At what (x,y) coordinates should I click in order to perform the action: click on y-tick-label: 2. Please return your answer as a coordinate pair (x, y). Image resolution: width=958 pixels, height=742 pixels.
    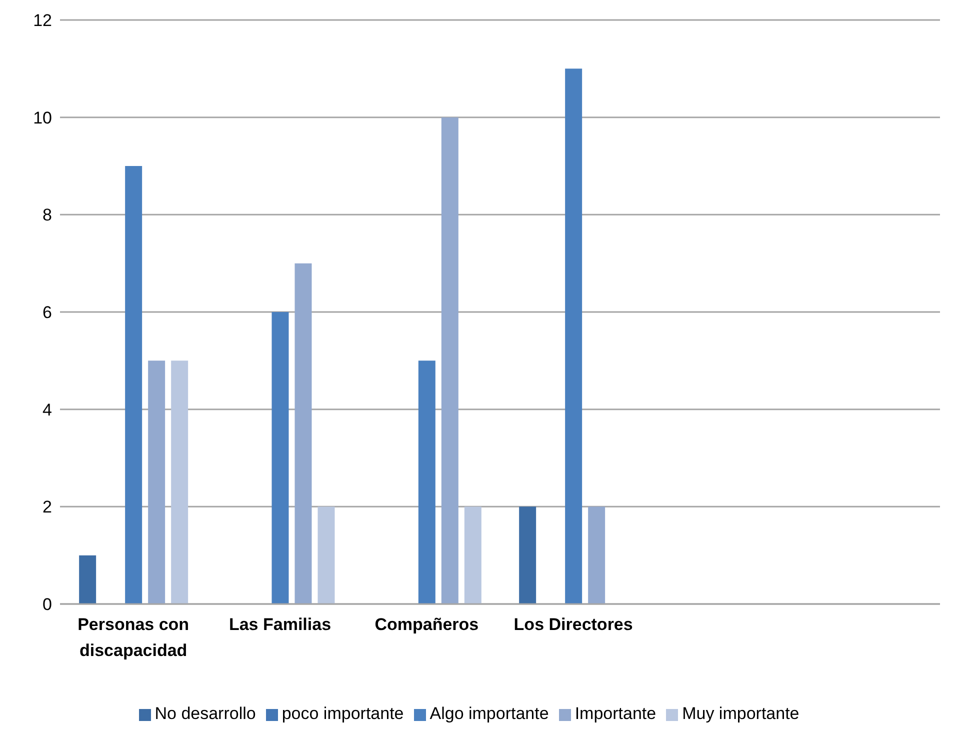
    Looking at the image, I should click on (47, 507).